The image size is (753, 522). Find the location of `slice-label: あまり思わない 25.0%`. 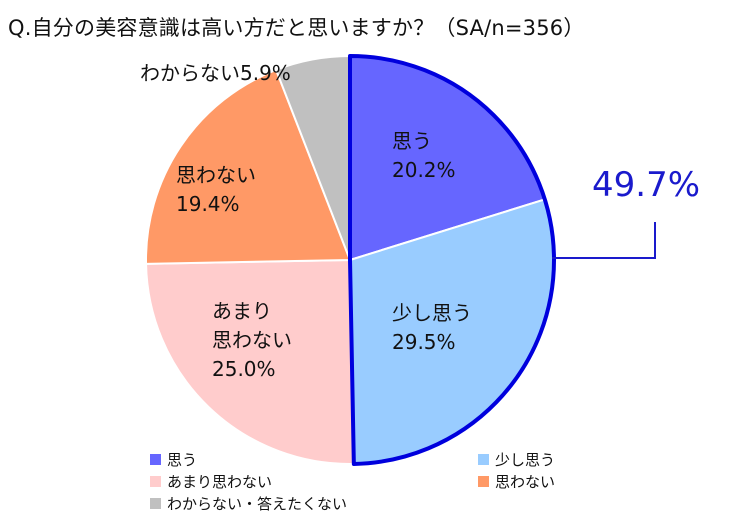

slice-label: あまり思わない 25.0% is located at coordinates (252, 340).